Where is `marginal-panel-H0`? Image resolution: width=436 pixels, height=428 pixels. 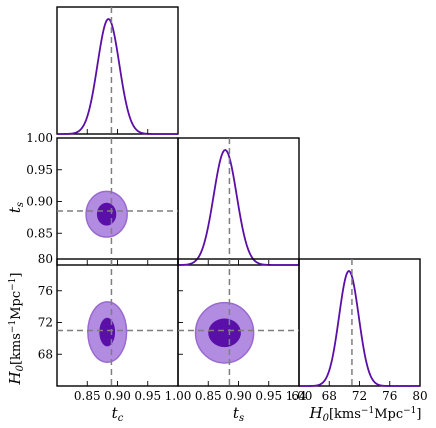 marginal-panel-H0 is located at coordinates (359, 322).